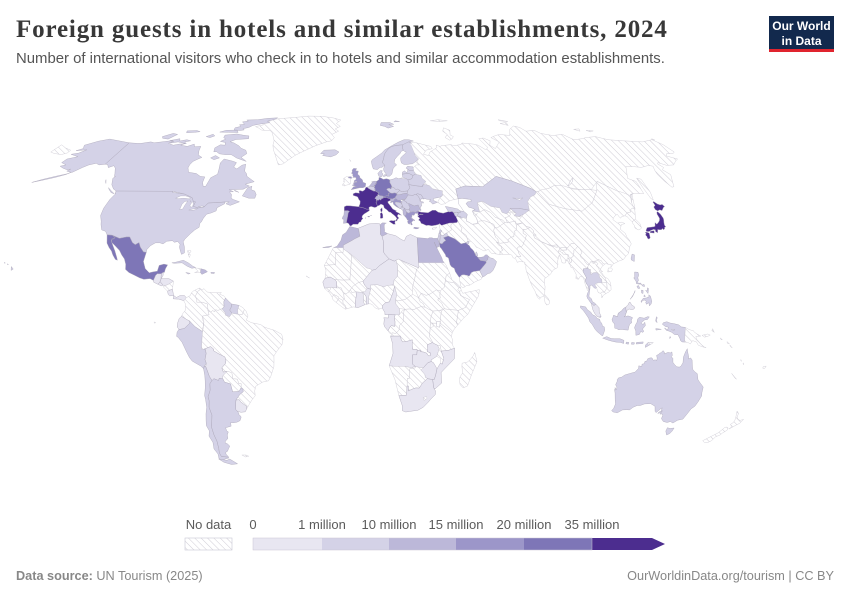  Describe the element at coordinates (592, 524) in the screenshot. I see `svg-text: 35 million` at that location.